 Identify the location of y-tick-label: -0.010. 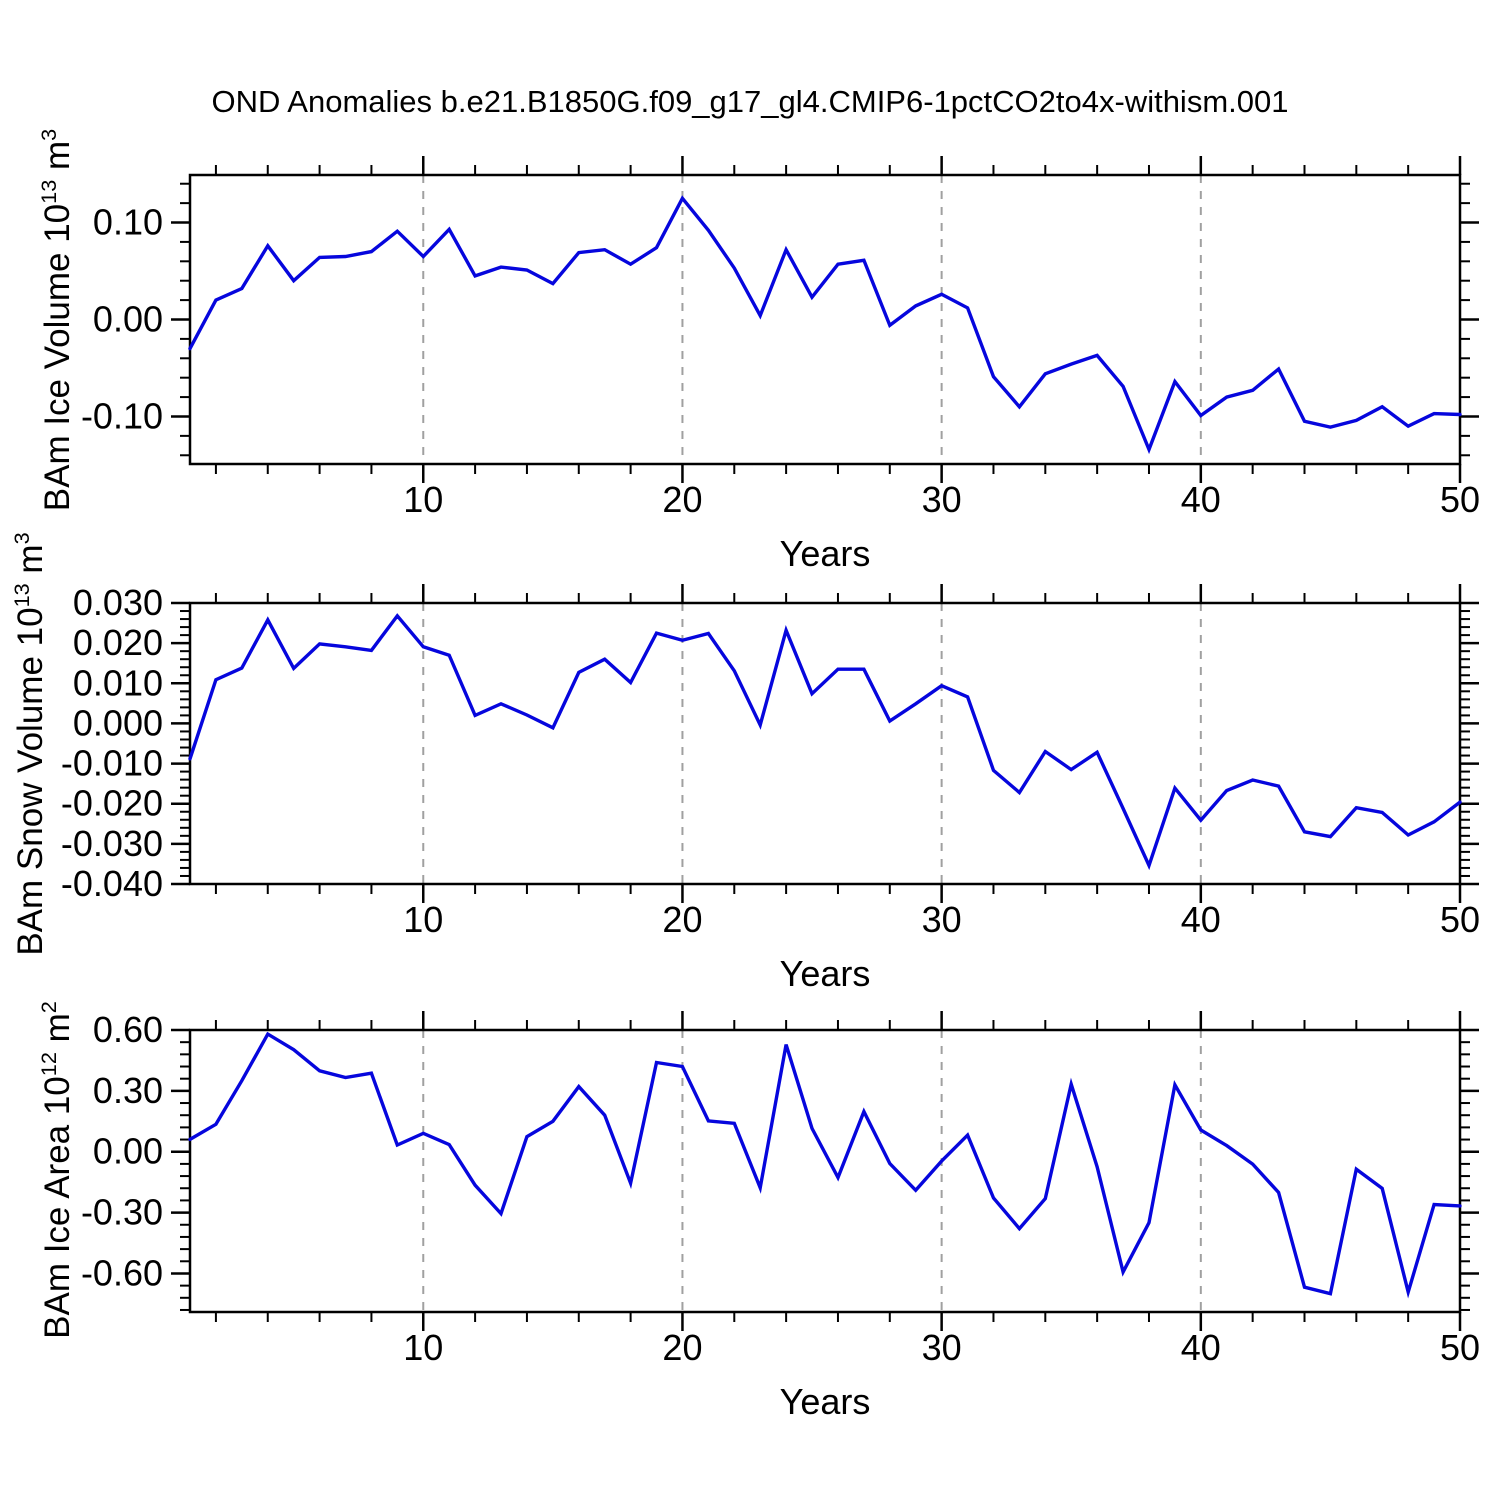
(112, 763).